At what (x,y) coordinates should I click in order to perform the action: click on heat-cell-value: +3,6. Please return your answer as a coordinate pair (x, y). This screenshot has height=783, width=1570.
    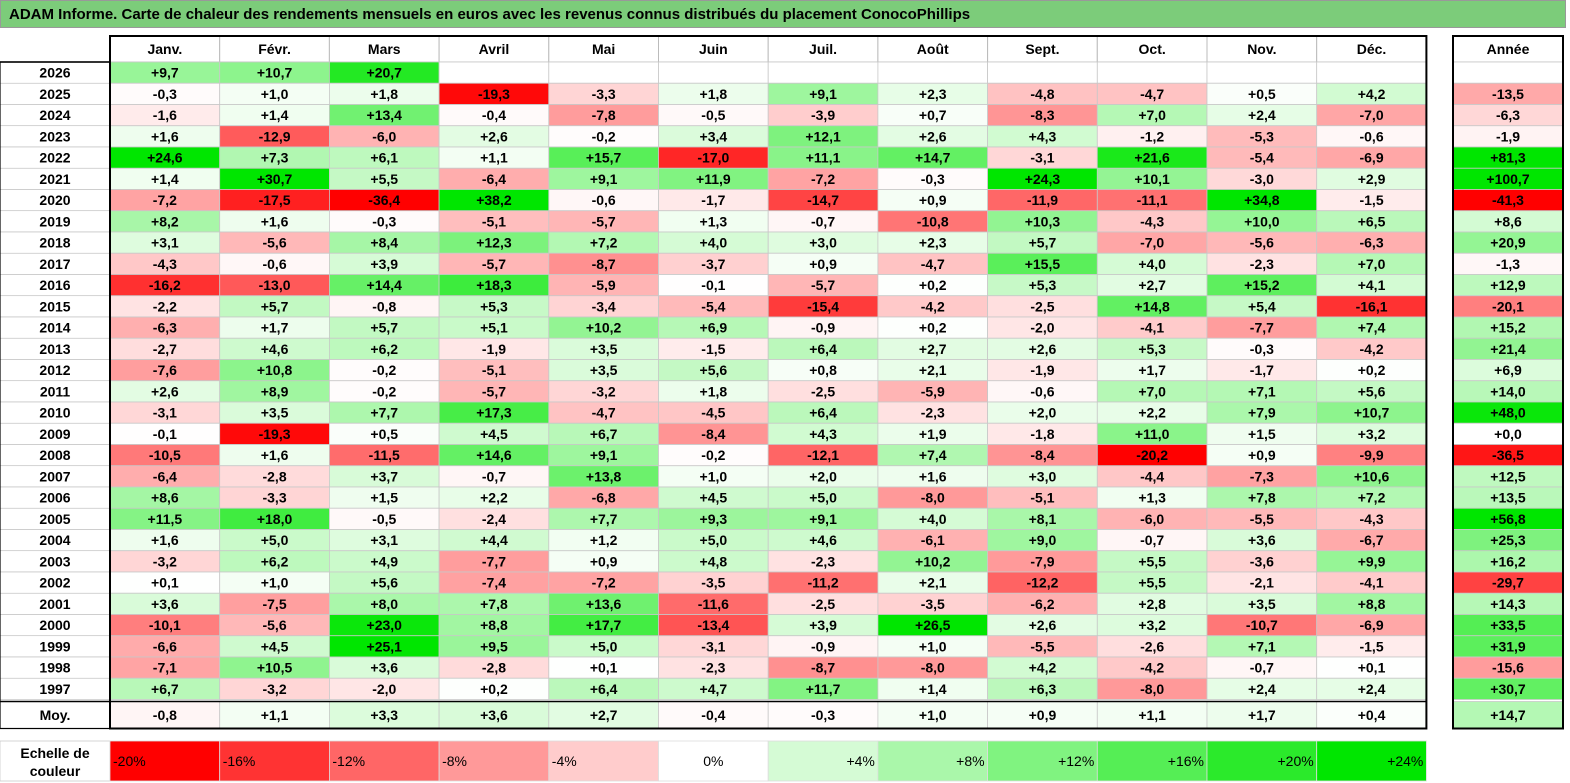
    Looking at the image, I should click on (1262, 540).